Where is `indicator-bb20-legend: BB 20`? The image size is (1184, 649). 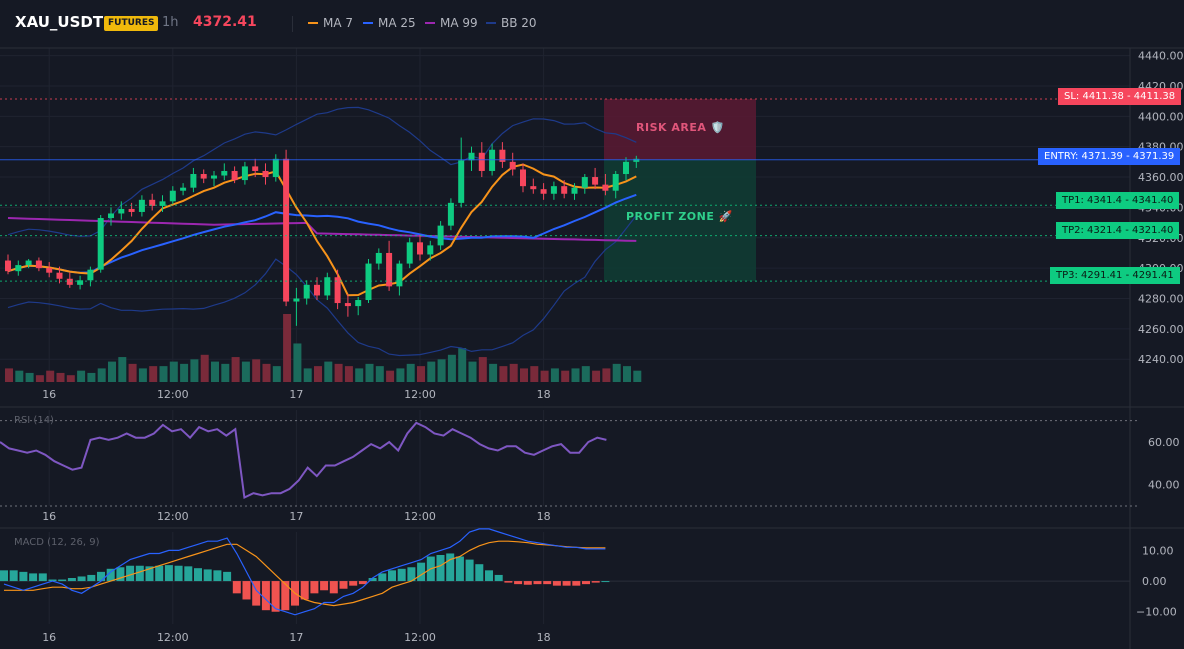 indicator-bb20-legend: BB 20 is located at coordinates (511, 23).